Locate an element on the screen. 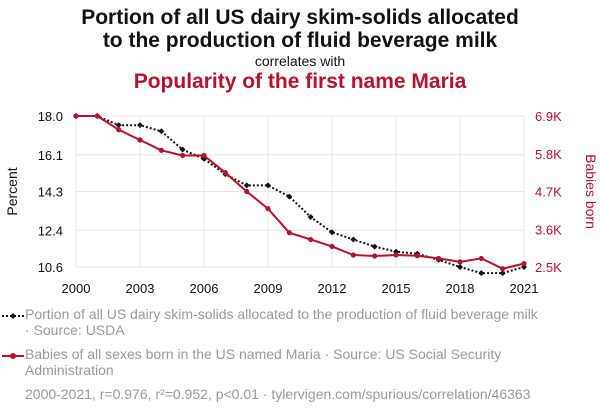  x-tick: 2015 is located at coordinates (396, 288).